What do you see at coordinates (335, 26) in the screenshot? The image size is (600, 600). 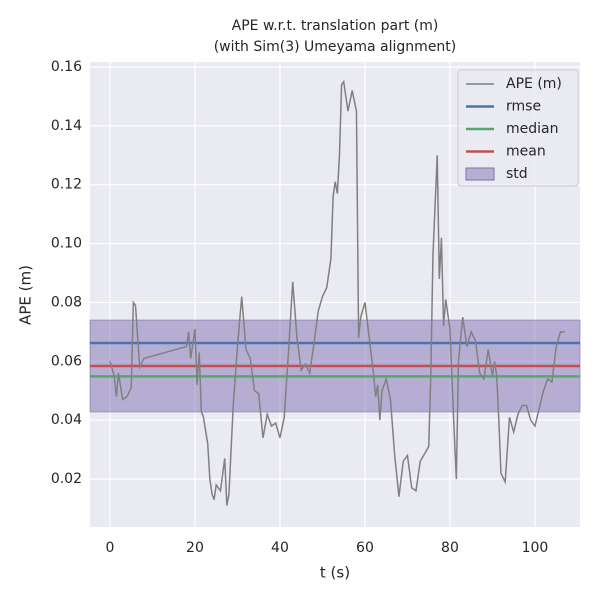 I see `chart-title: APE w.r.t. translation part (m)` at bounding box center [335, 26].